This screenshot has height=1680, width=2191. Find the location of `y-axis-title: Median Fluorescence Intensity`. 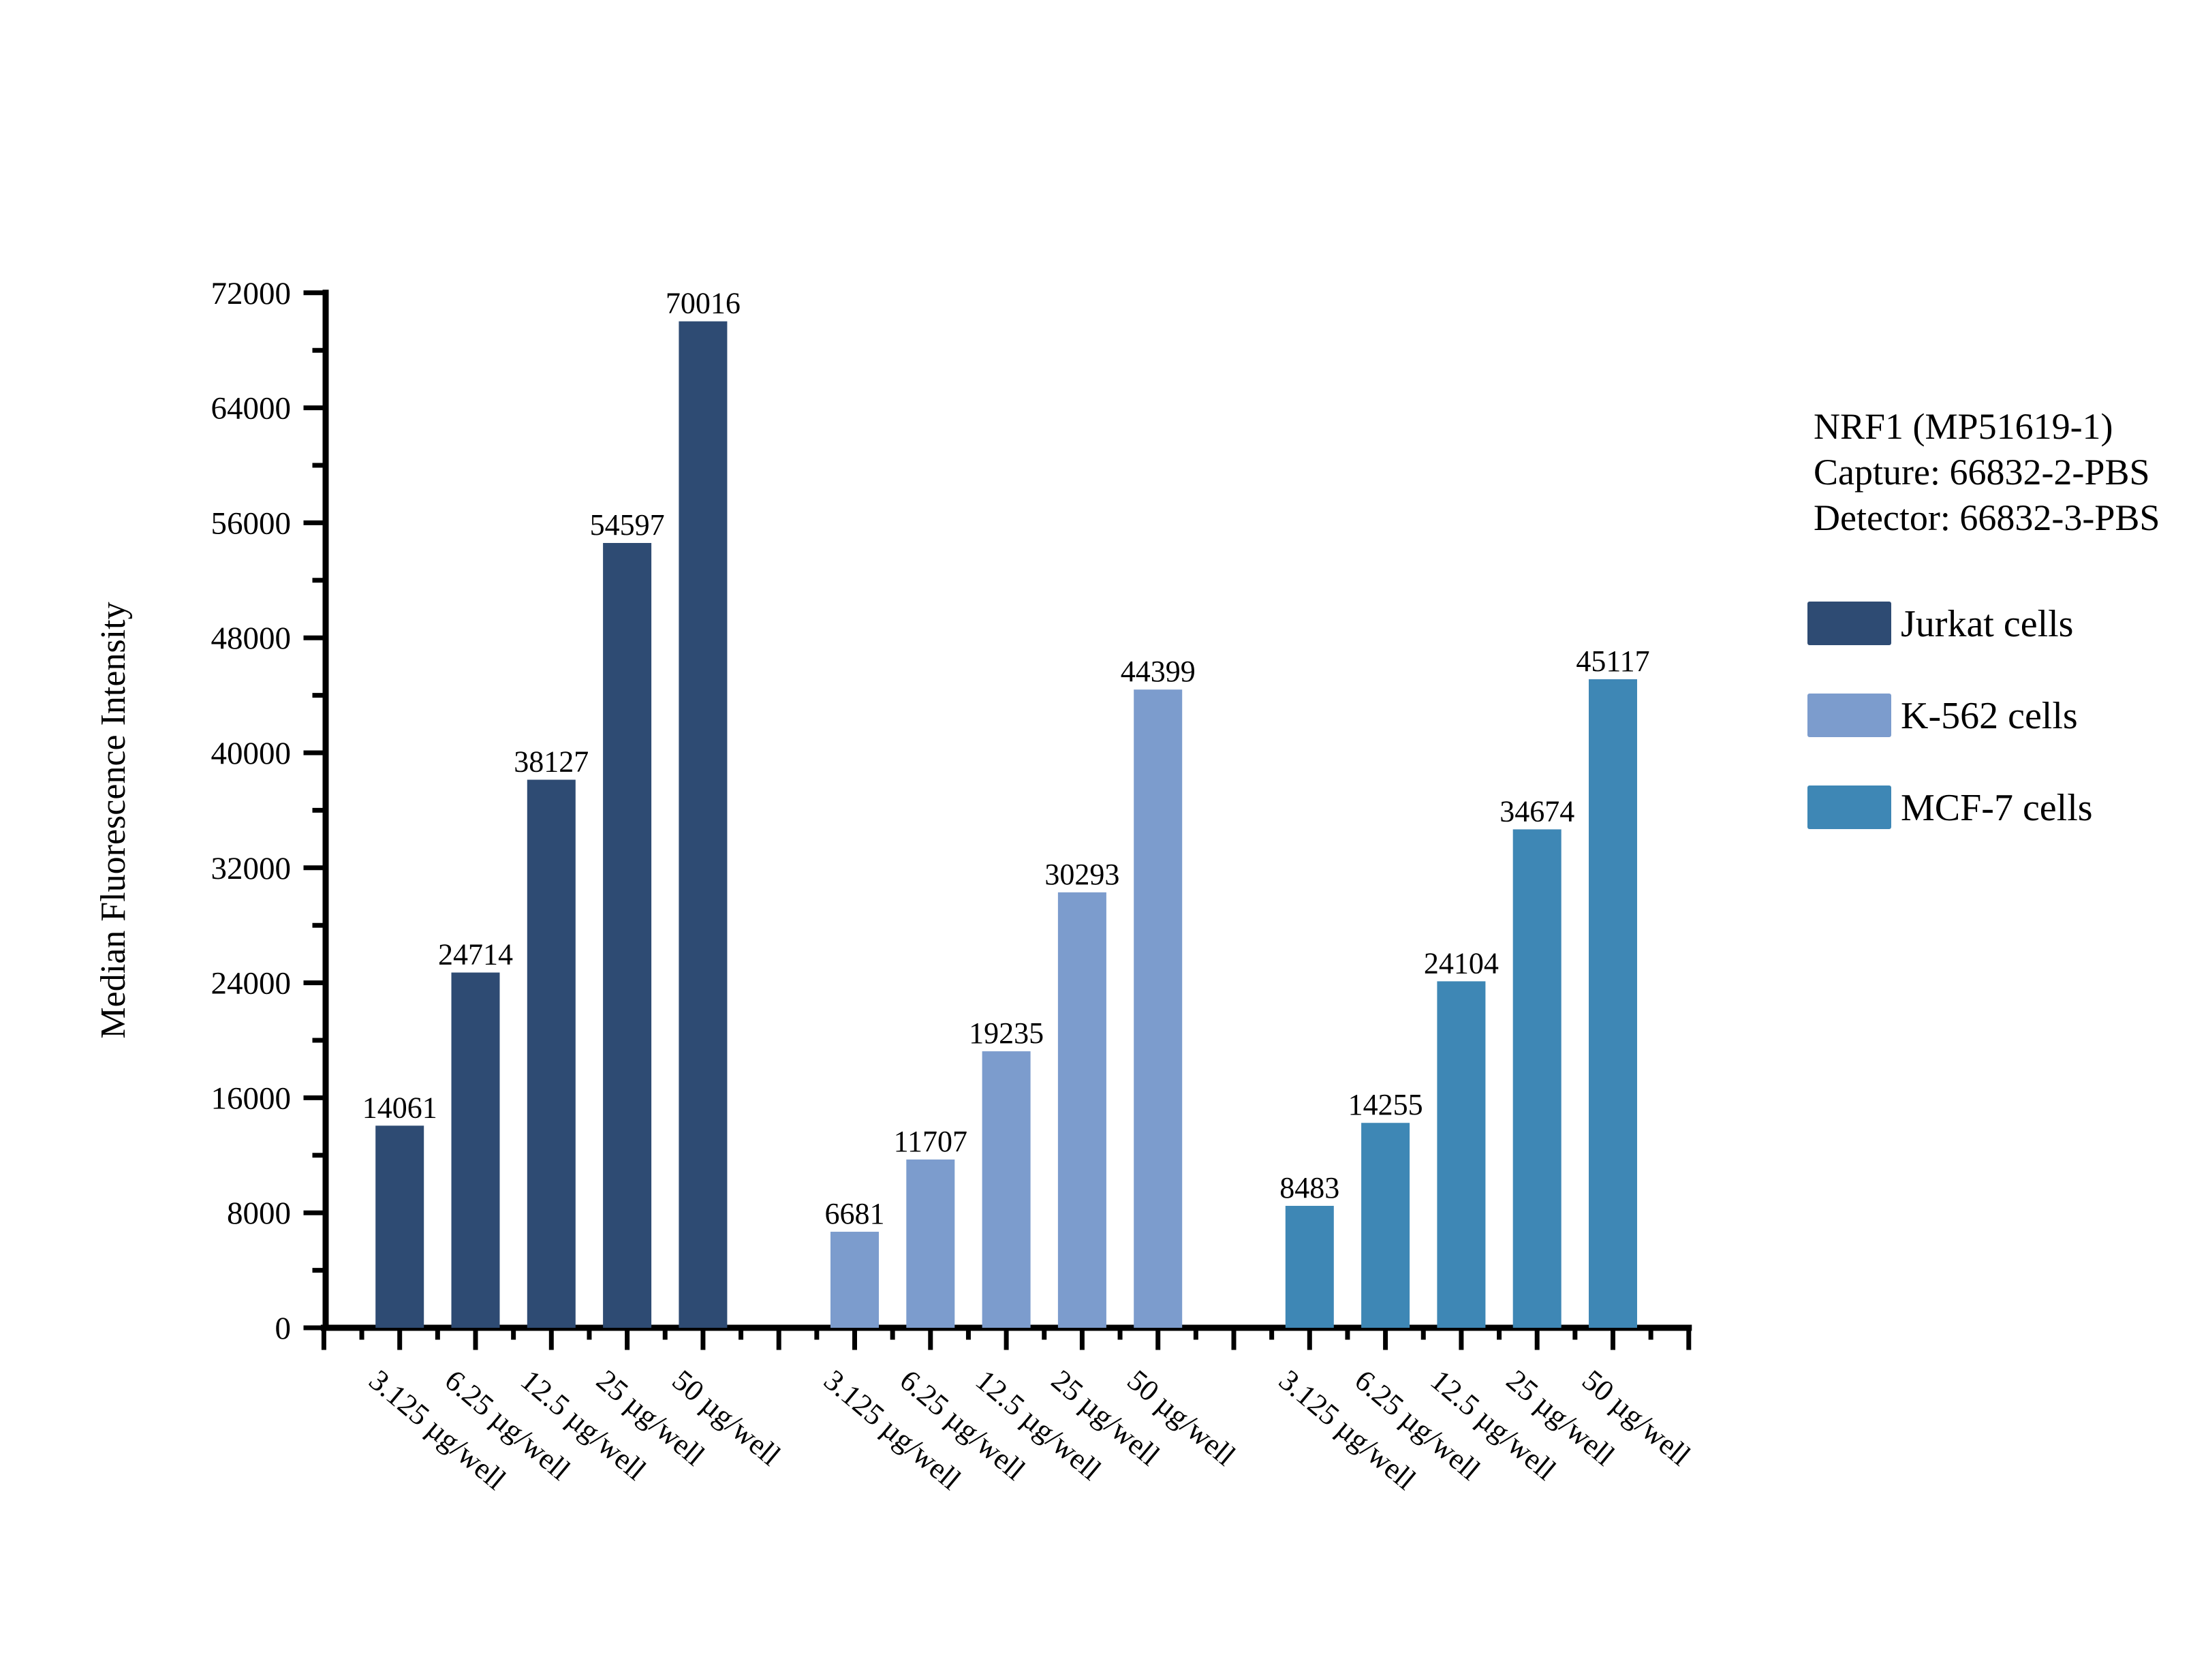

y-axis-title: Median Fluorescence Intensity is located at coordinates (113, 820).